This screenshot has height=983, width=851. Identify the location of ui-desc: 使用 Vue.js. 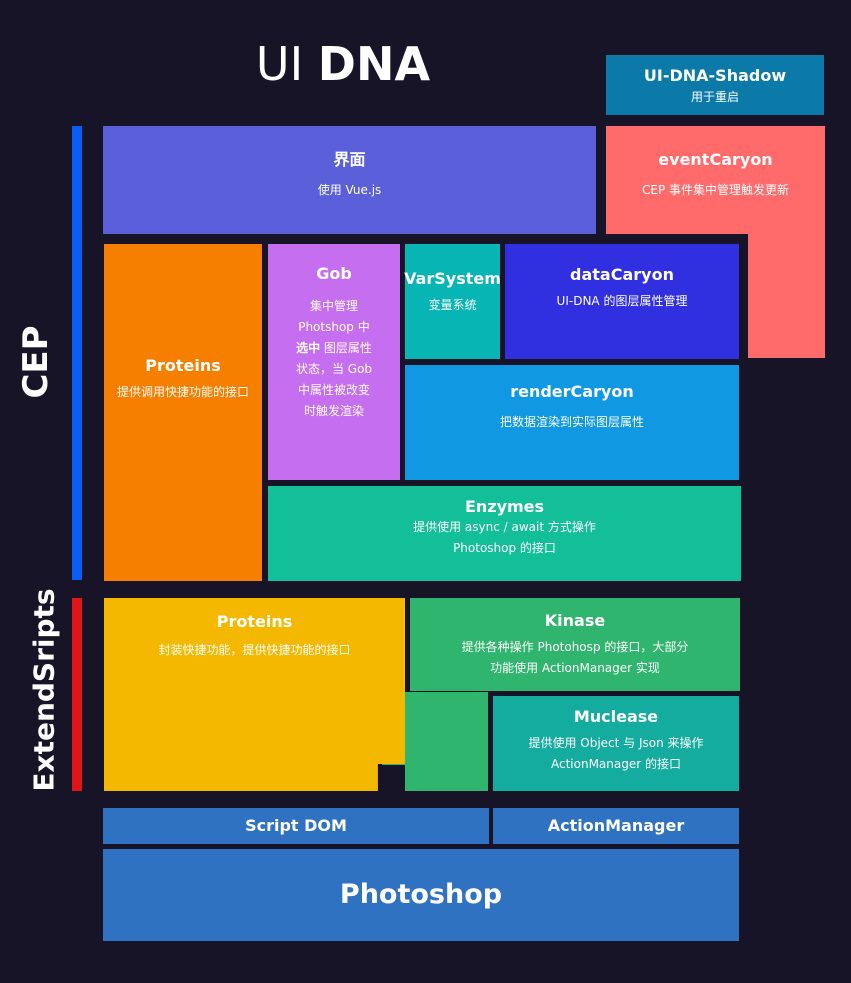
(349, 190).